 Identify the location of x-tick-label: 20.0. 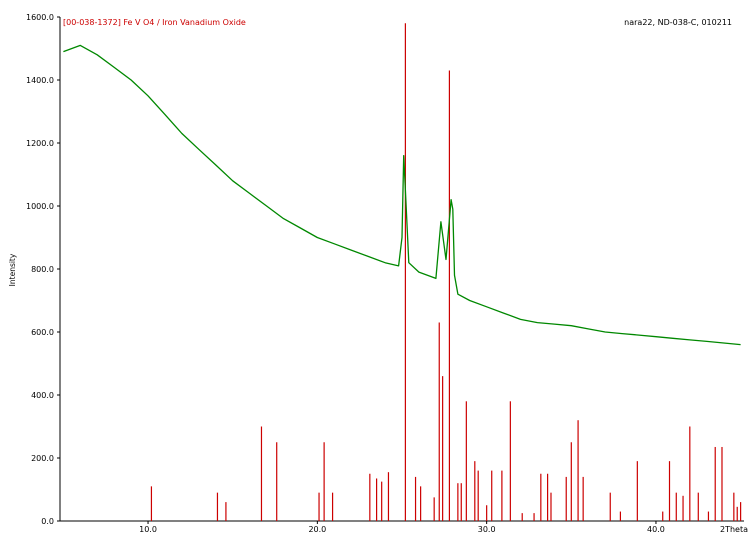
(317, 529).